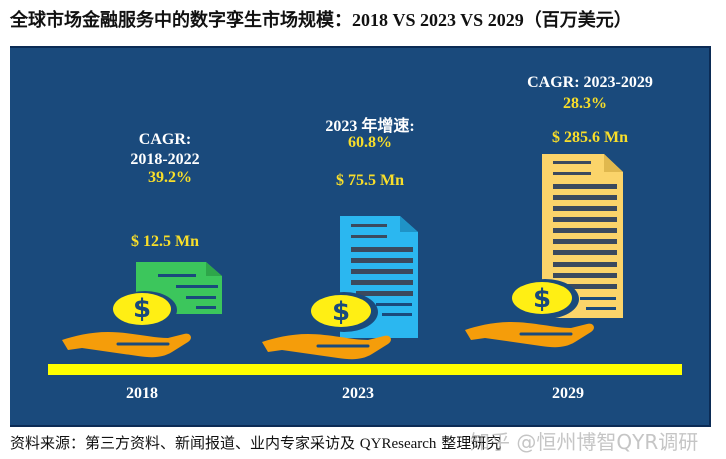  What do you see at coordinates (165, 150) in the screenshot?
I see `cagr-label-2018: CAGR: 2018-2022` at bounding box center [165, 150].